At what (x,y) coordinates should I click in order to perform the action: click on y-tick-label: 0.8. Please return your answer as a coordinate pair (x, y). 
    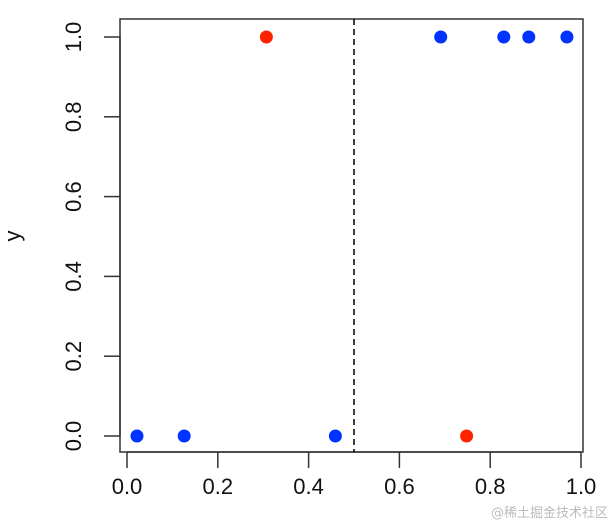
    Looking at the image, I should click on (73, 117).